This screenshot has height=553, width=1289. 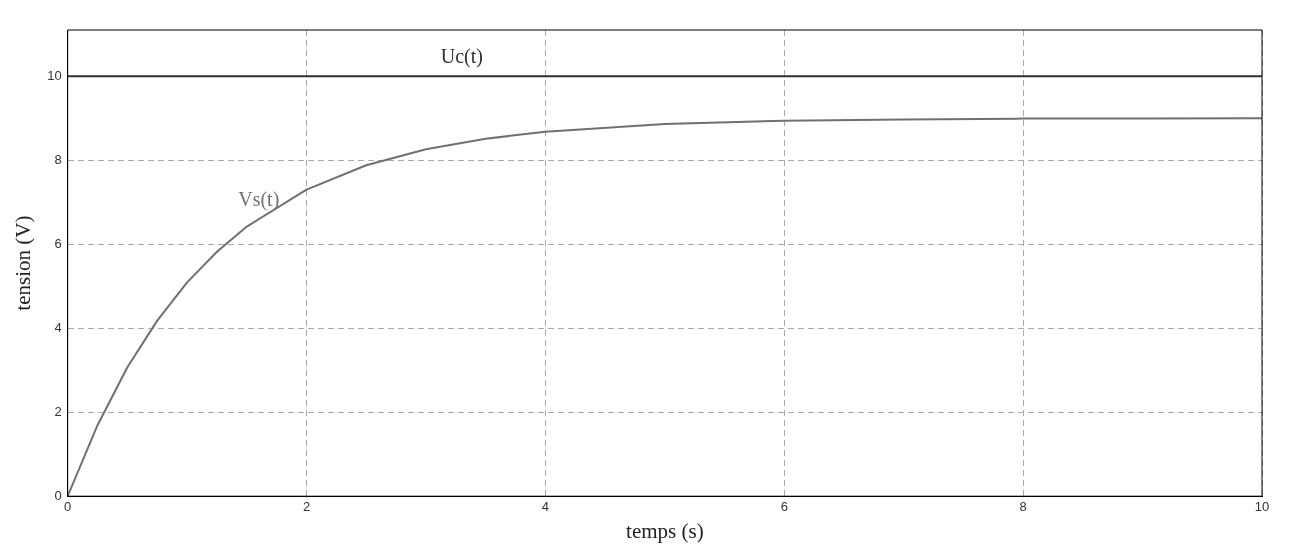 What do you see at coordinates (58, 495) in the screenshot?
I see `y-tick-label: 0` at bounding box center [58, 495].